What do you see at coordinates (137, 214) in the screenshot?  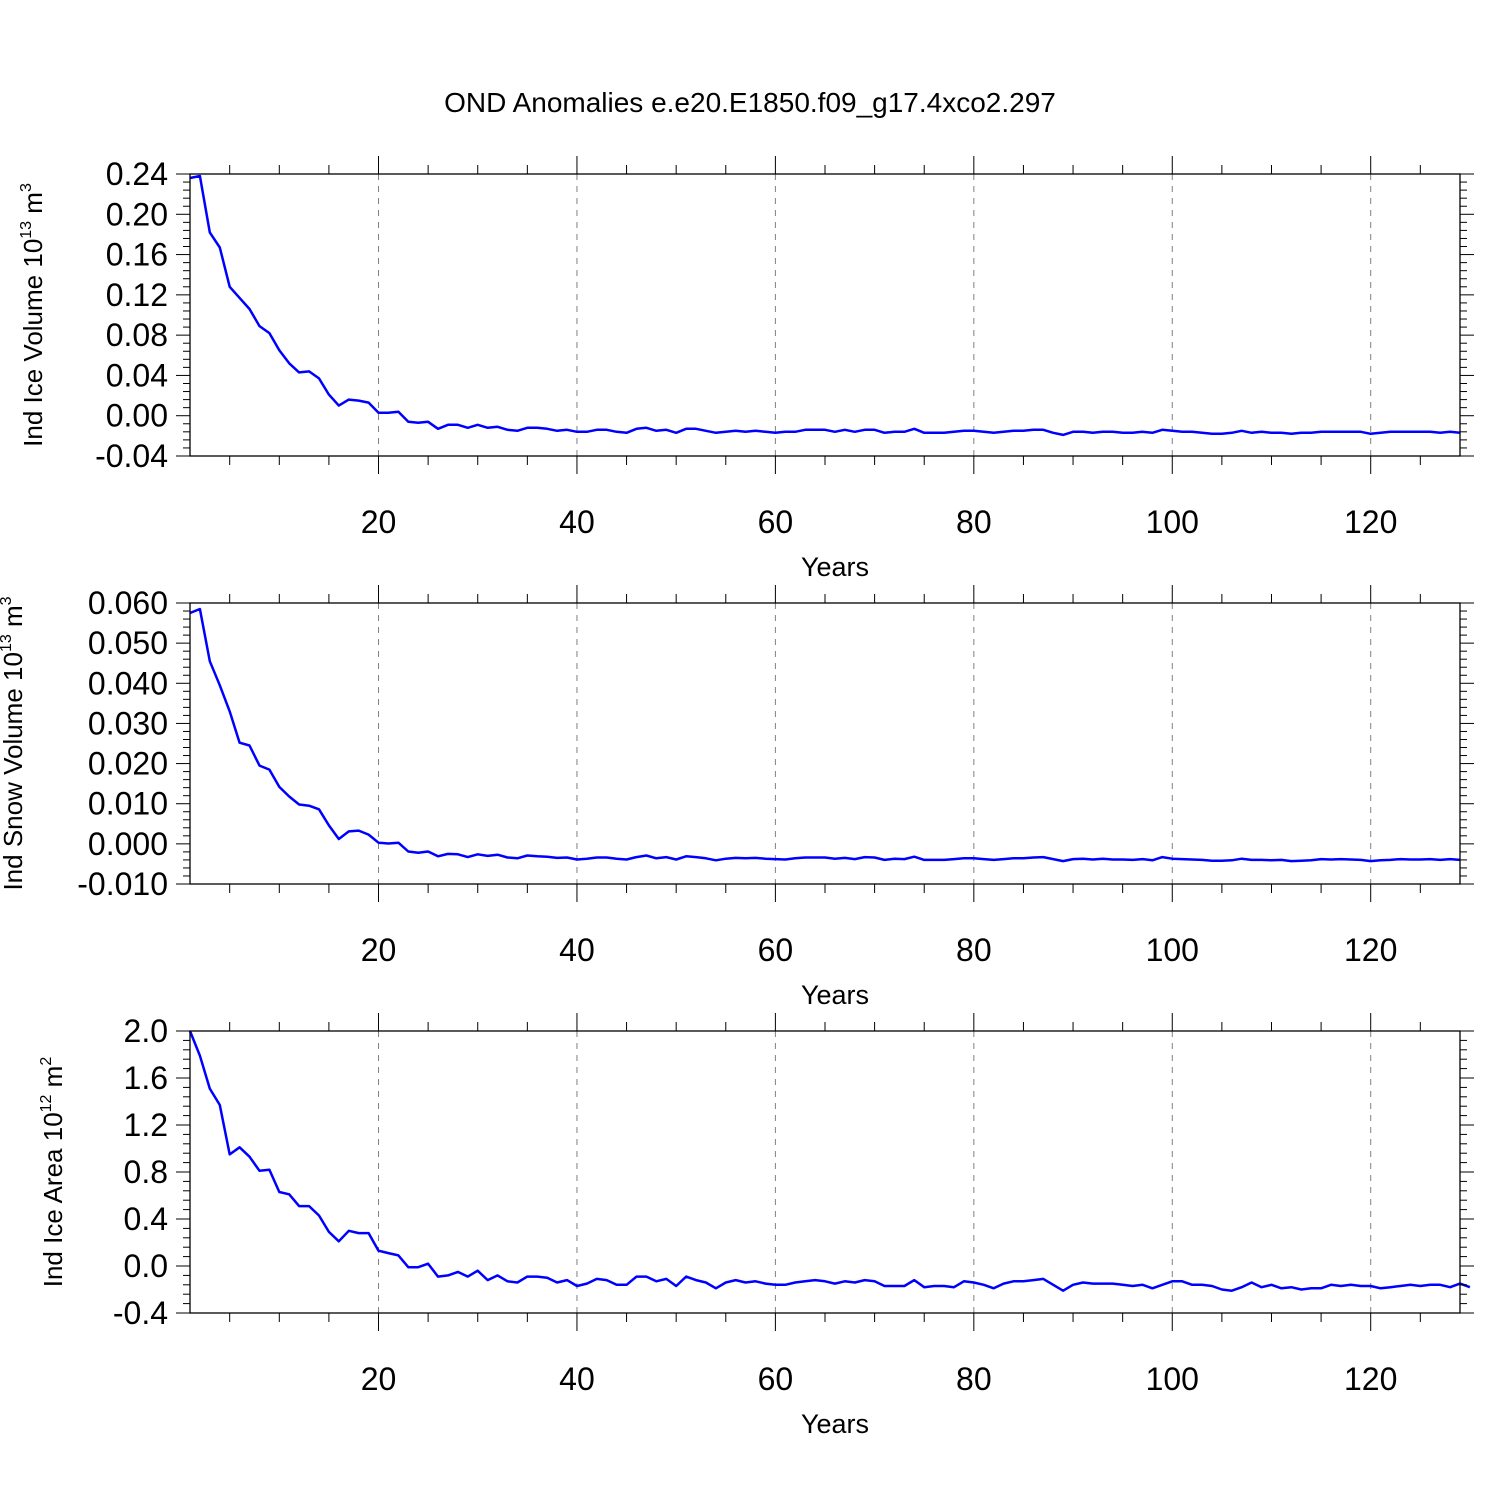 I see `y-tick-label: 0.20` at bounding box center [137, 214].